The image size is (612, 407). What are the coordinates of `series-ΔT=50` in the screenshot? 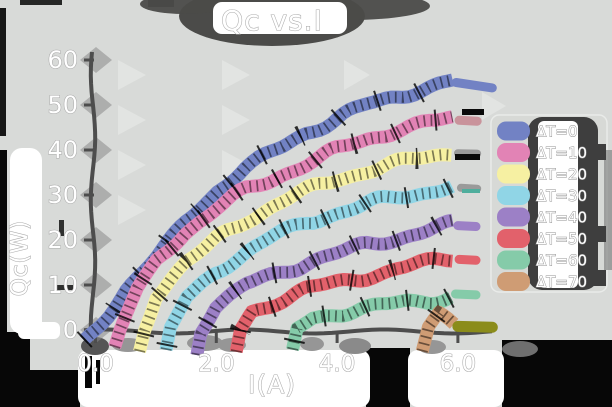 It's located at (353, 300).